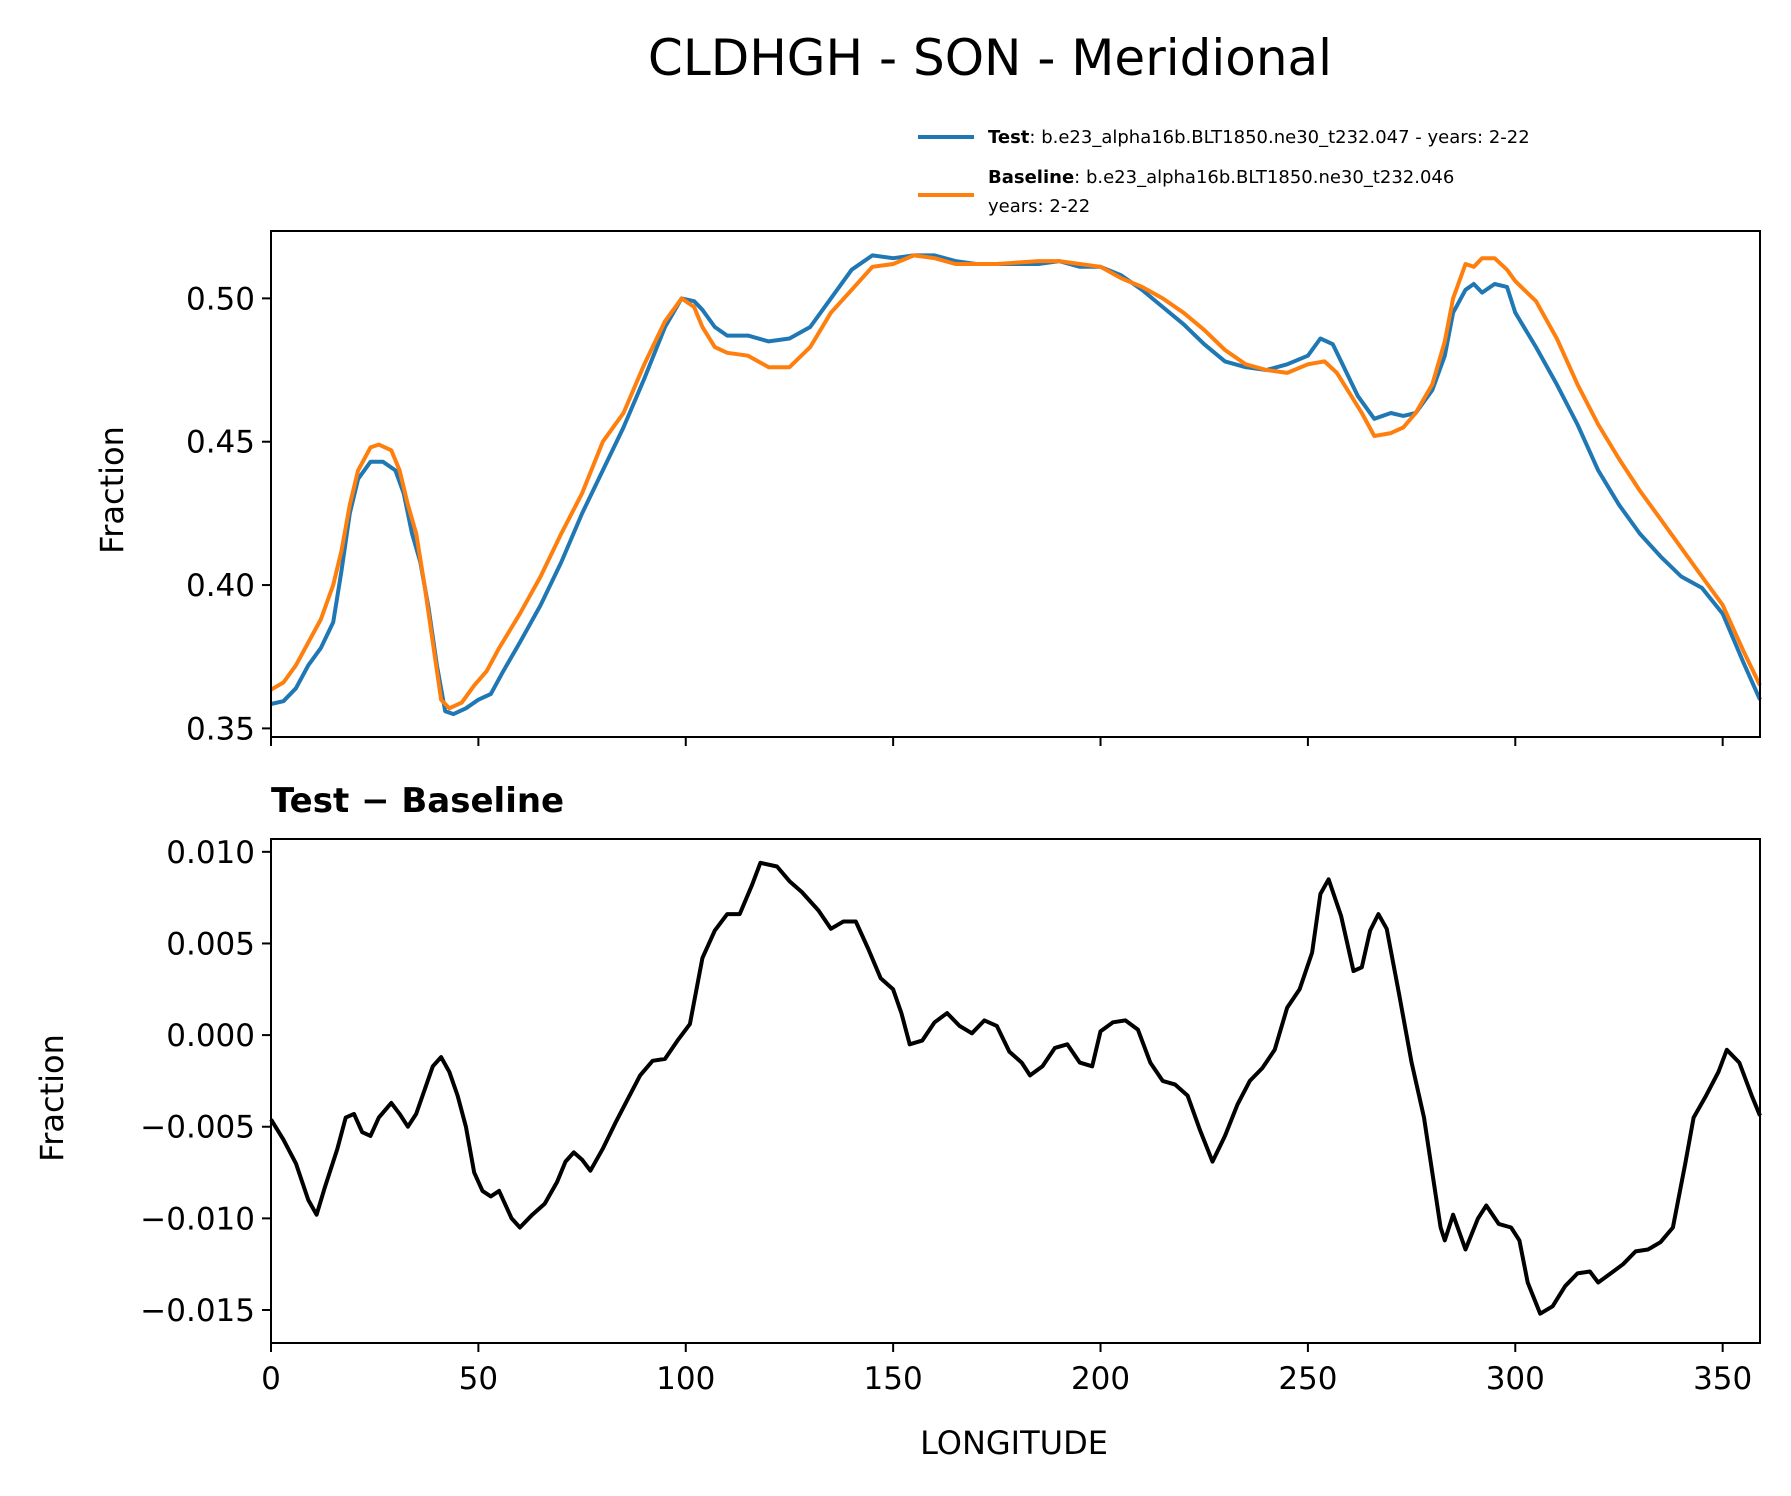 This screenshot has width=1791, height=1496. Describe the element at coordinates (112, 490) in the screenshot. I see `top-y-axis-label: Fraction` at that location.